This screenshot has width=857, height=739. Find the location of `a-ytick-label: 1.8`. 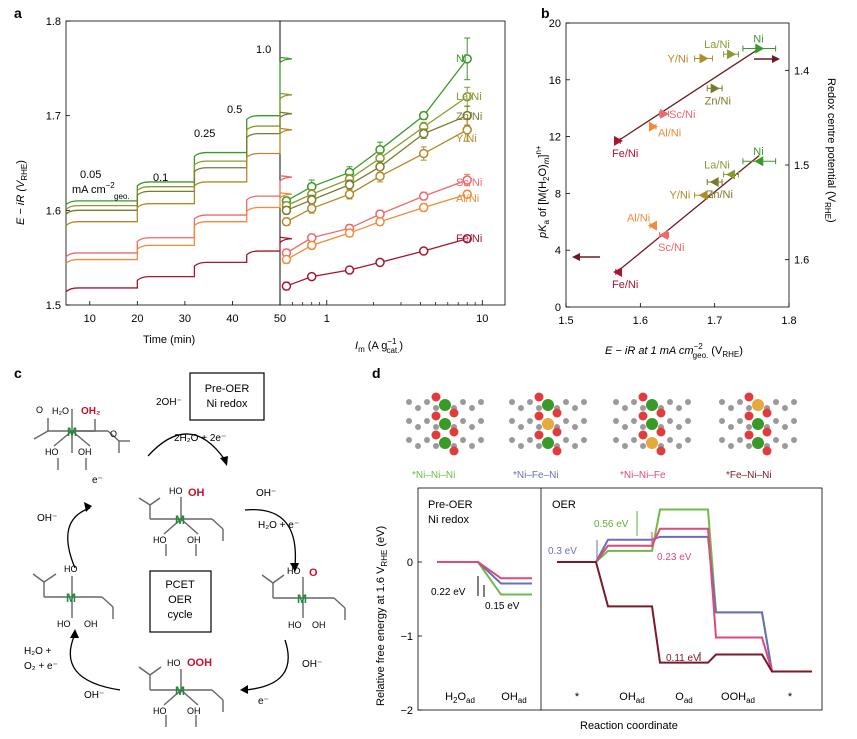

a-ytick-label: 1.8 is located at coordinates (53, 22).